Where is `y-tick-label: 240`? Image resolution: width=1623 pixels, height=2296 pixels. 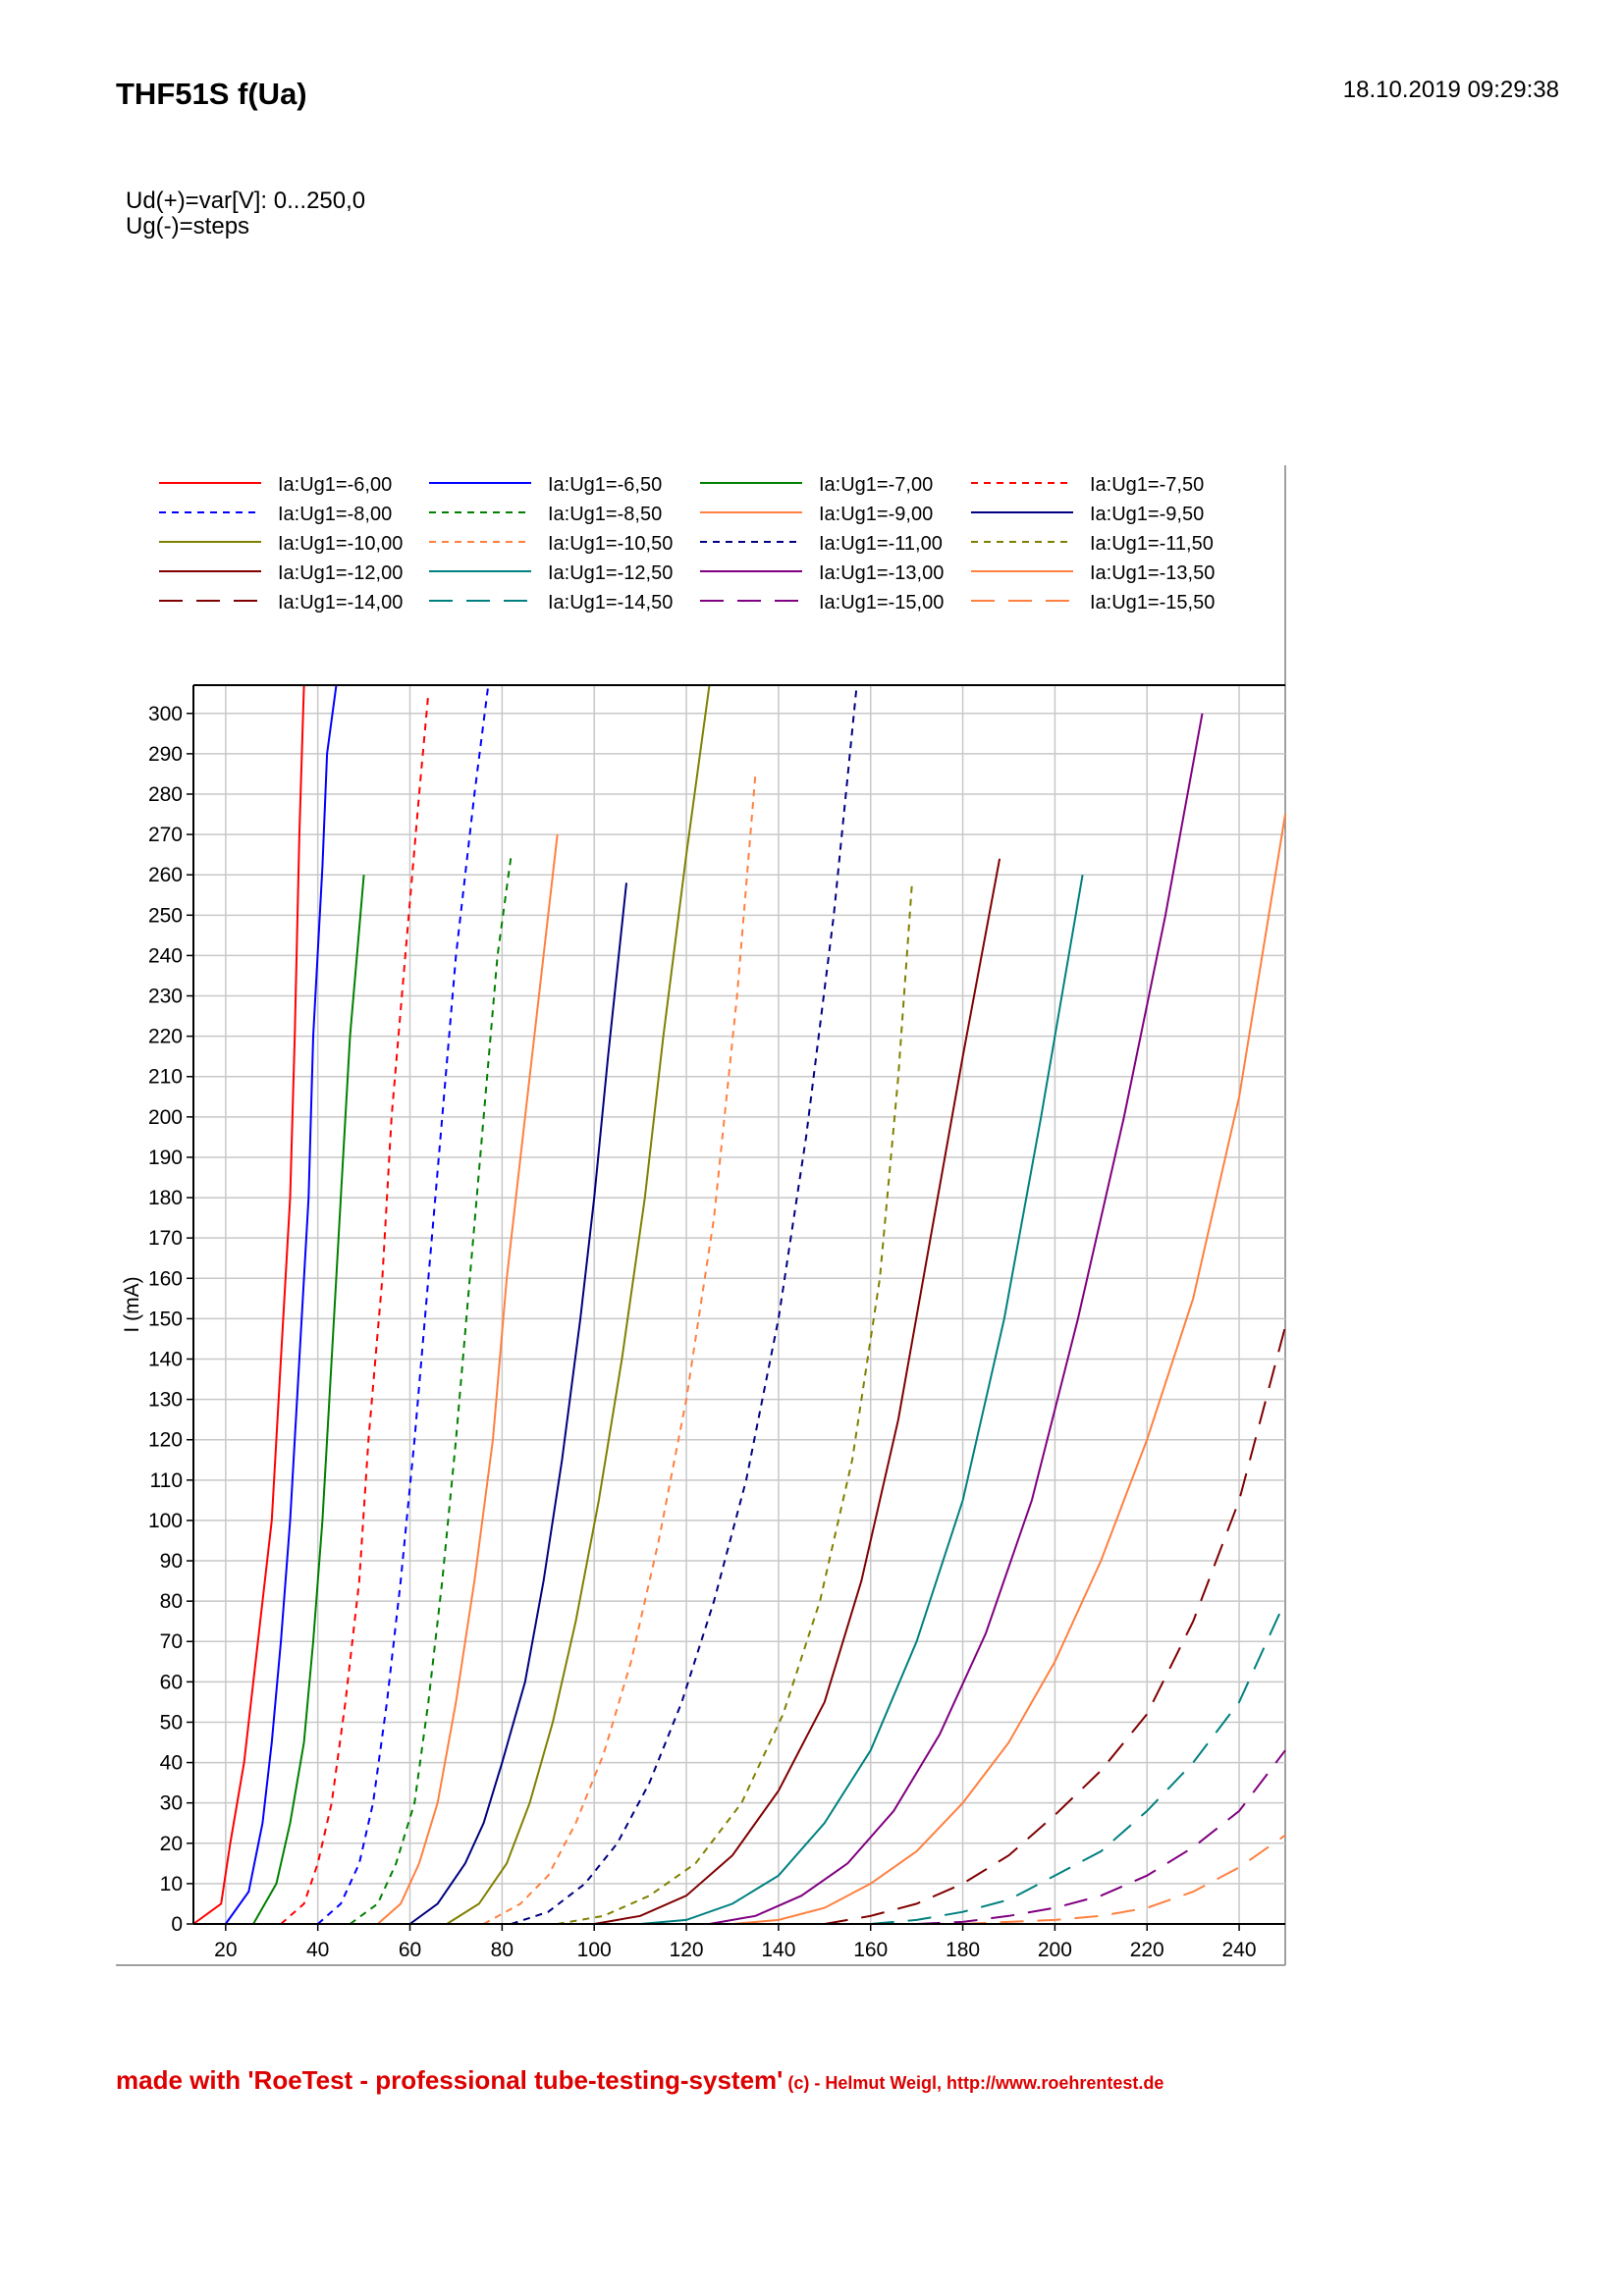 y-tick-label: 240 is located at coordinates (165, 955).